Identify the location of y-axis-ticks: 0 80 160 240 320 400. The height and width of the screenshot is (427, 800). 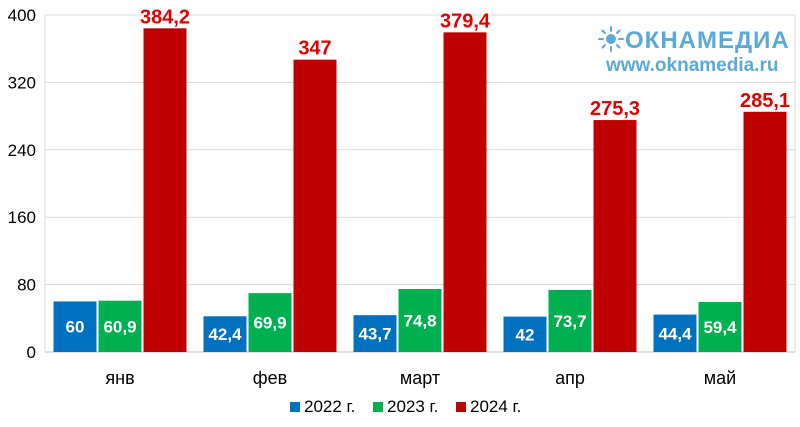
(22, 184).